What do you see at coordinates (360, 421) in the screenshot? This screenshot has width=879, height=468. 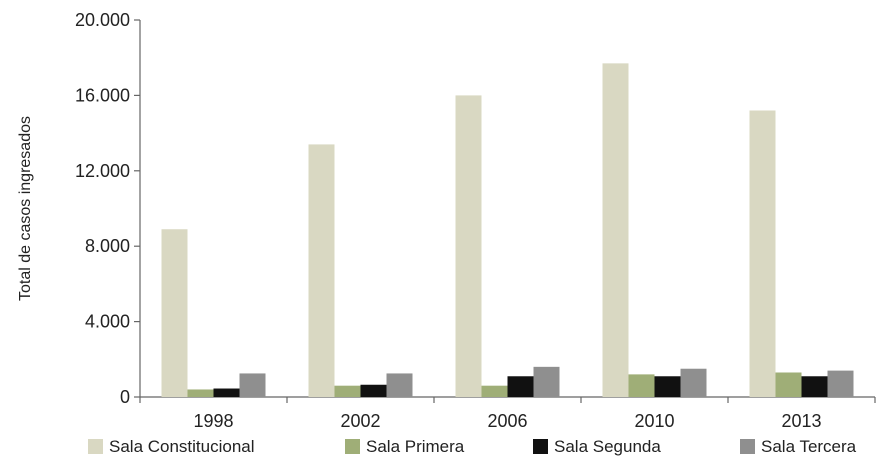 I see `x-tick-label: 2002` at bounding box center [360, 421].